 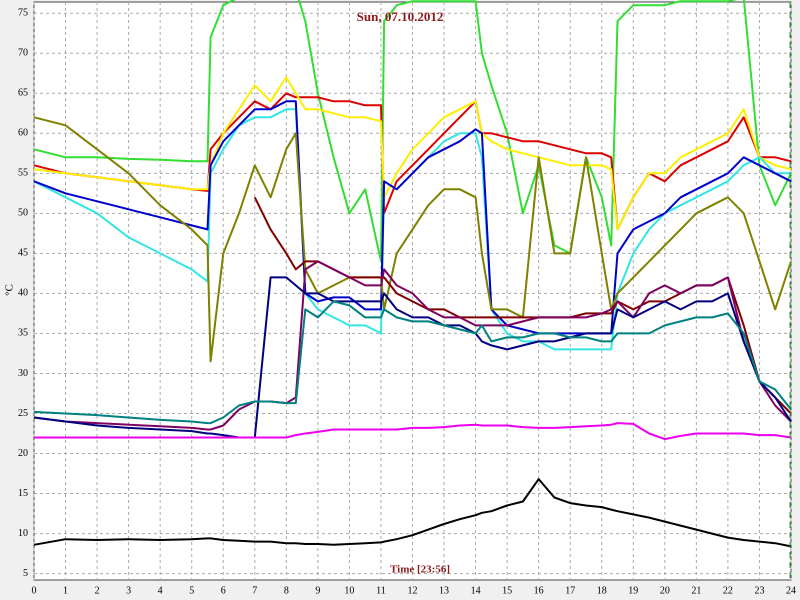 What do you see at coordinates (23, 133) in the screenshot?
I see `y-tick-label: 60` at bounding box center [23, 133].